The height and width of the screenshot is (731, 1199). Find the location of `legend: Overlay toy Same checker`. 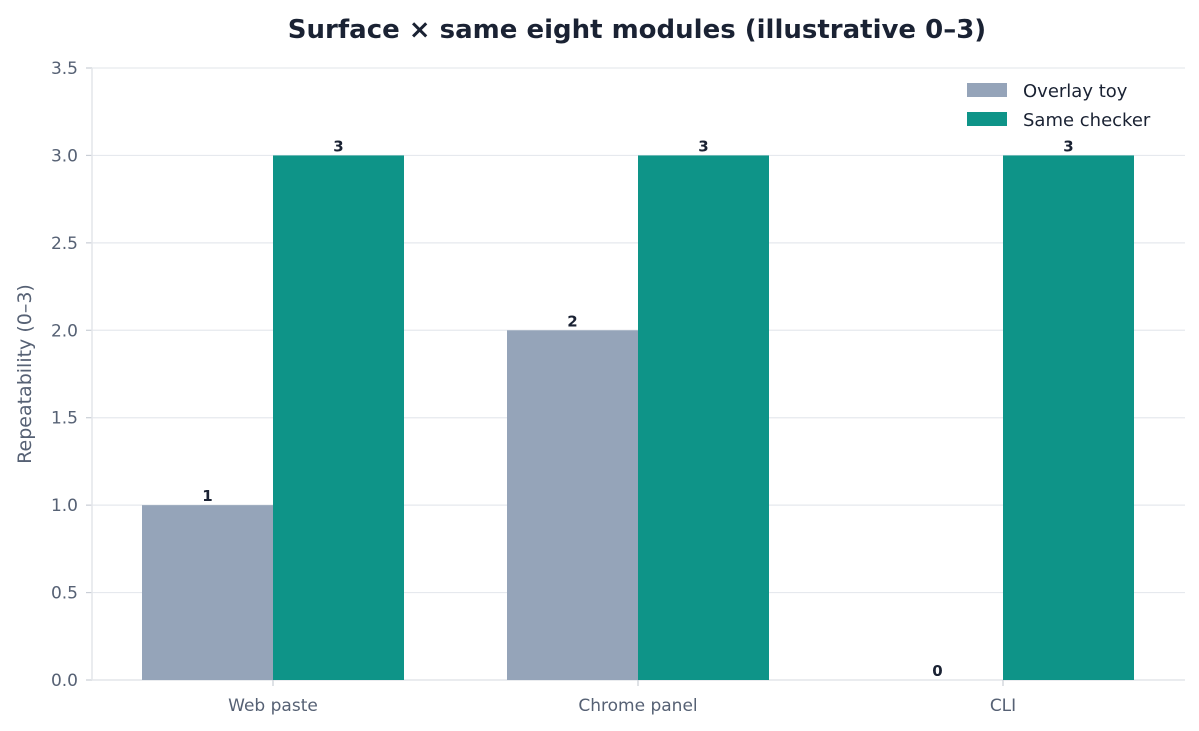

legend: Overlay toy Same checker is located at coordinates (1059, 106).